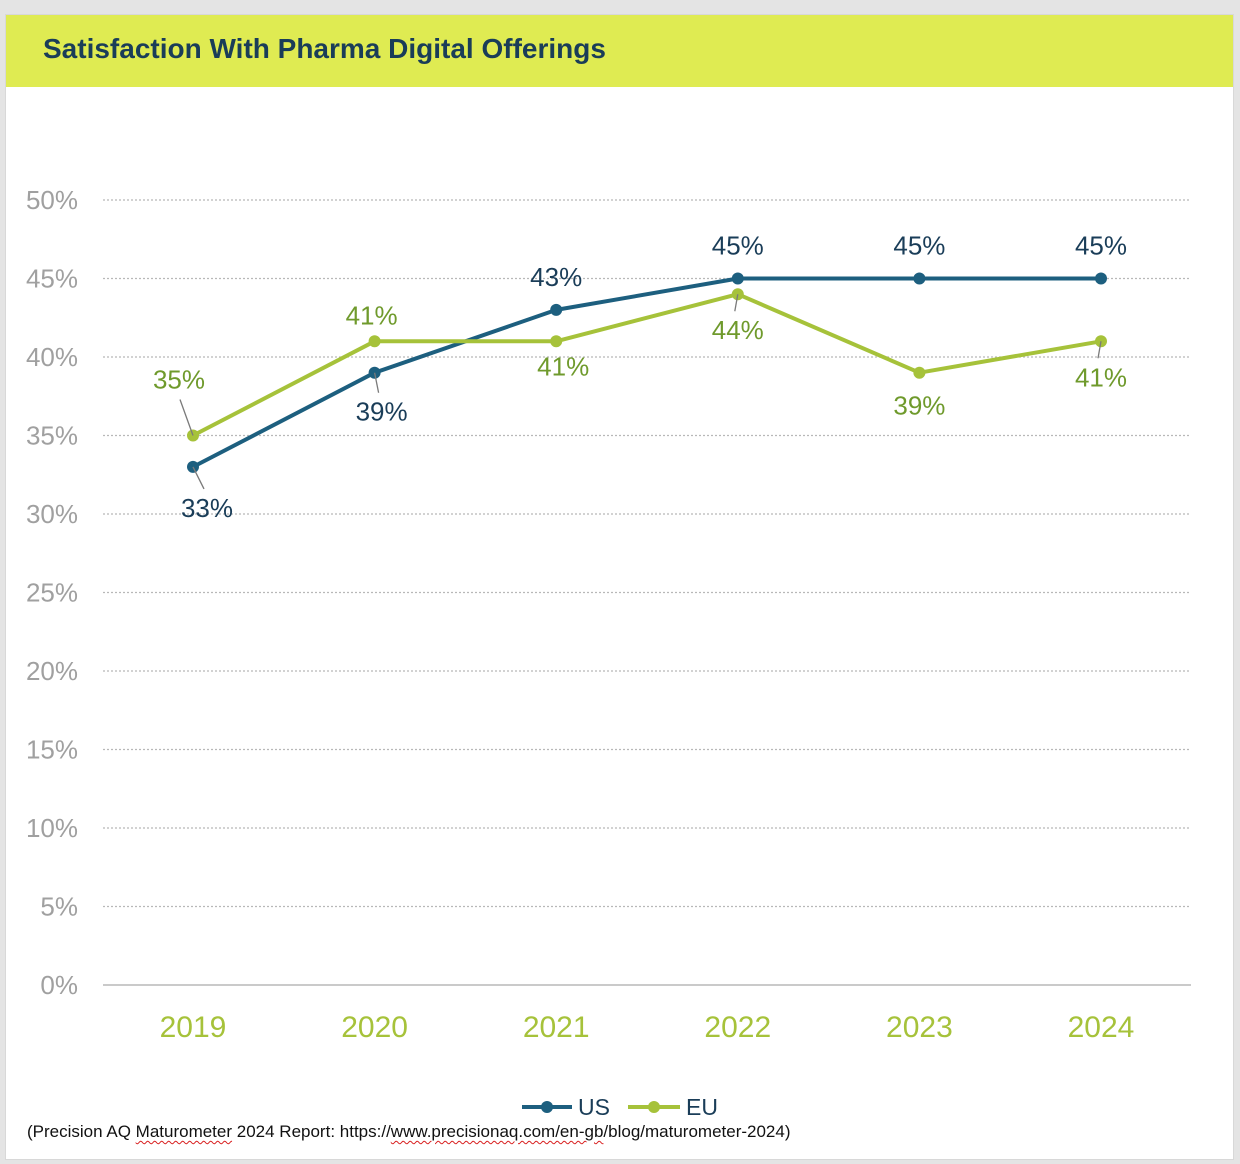  Describe the element at coordinates (919, 406) in the screenshot. I see `data-label-eu: 39%` at that location.